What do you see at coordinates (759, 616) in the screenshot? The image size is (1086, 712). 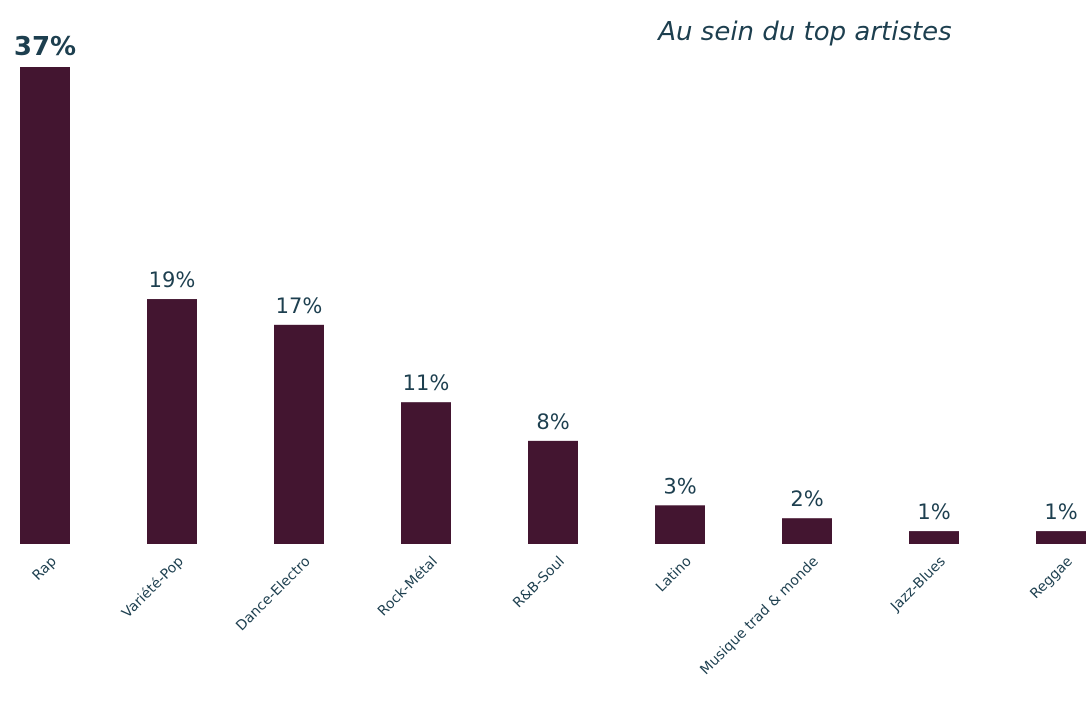 I see `x-tick-label: Musique trad & monde` at bounding box center [759, 616].